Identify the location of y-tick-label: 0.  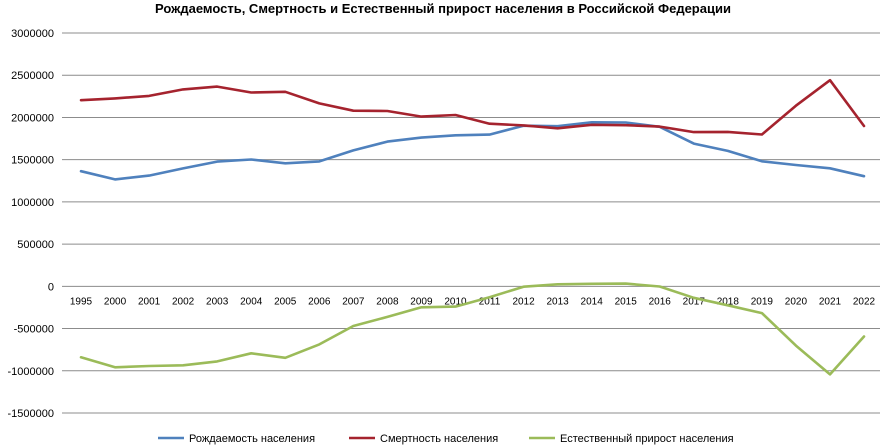
(51, 287).